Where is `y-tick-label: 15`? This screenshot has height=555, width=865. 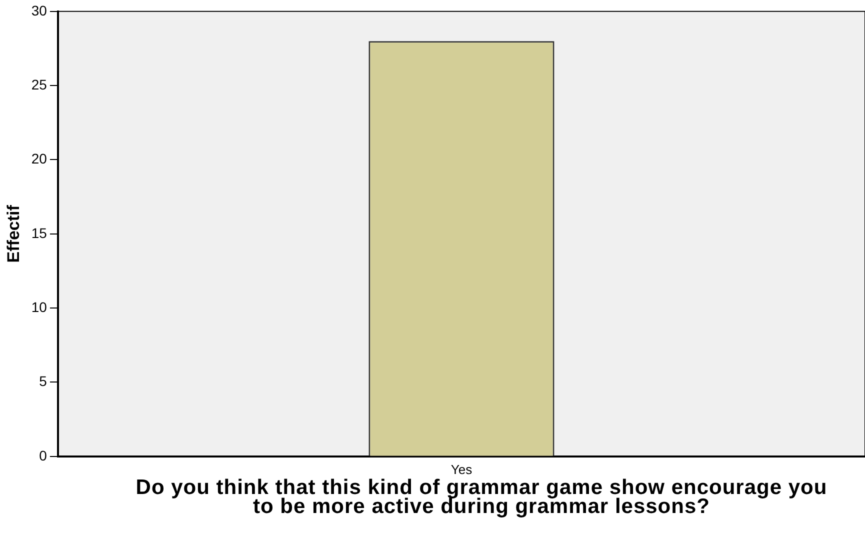
y-tick-label: 15 is located at coordinates (39, 232).